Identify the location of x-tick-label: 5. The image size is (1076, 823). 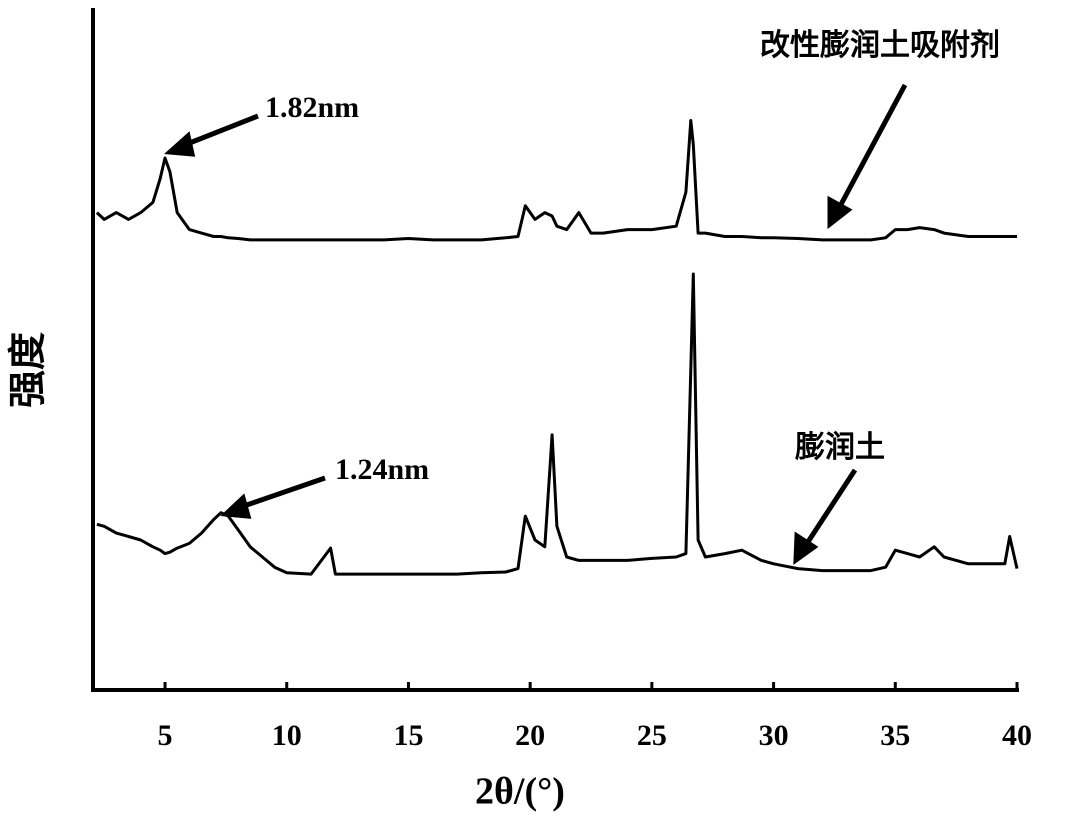
(165, 735).